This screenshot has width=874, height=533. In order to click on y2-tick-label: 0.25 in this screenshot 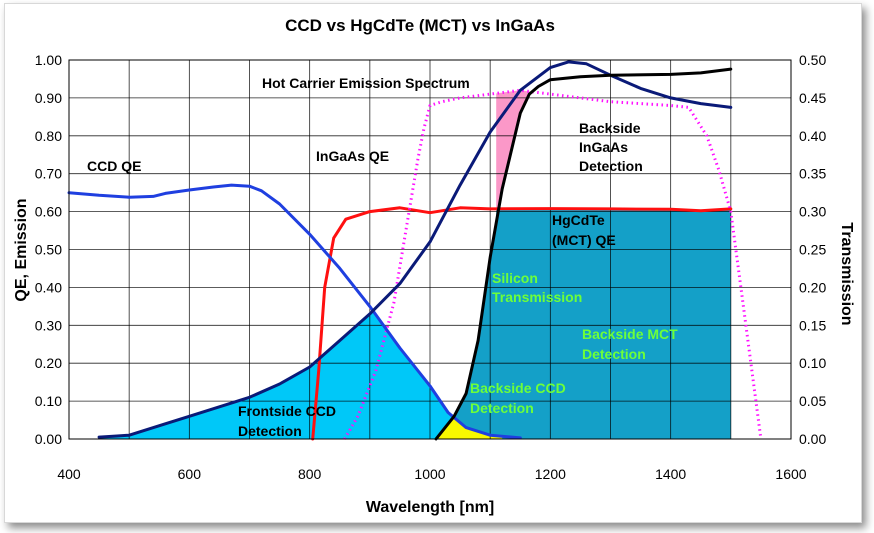, I will do `click(812, 250)`.